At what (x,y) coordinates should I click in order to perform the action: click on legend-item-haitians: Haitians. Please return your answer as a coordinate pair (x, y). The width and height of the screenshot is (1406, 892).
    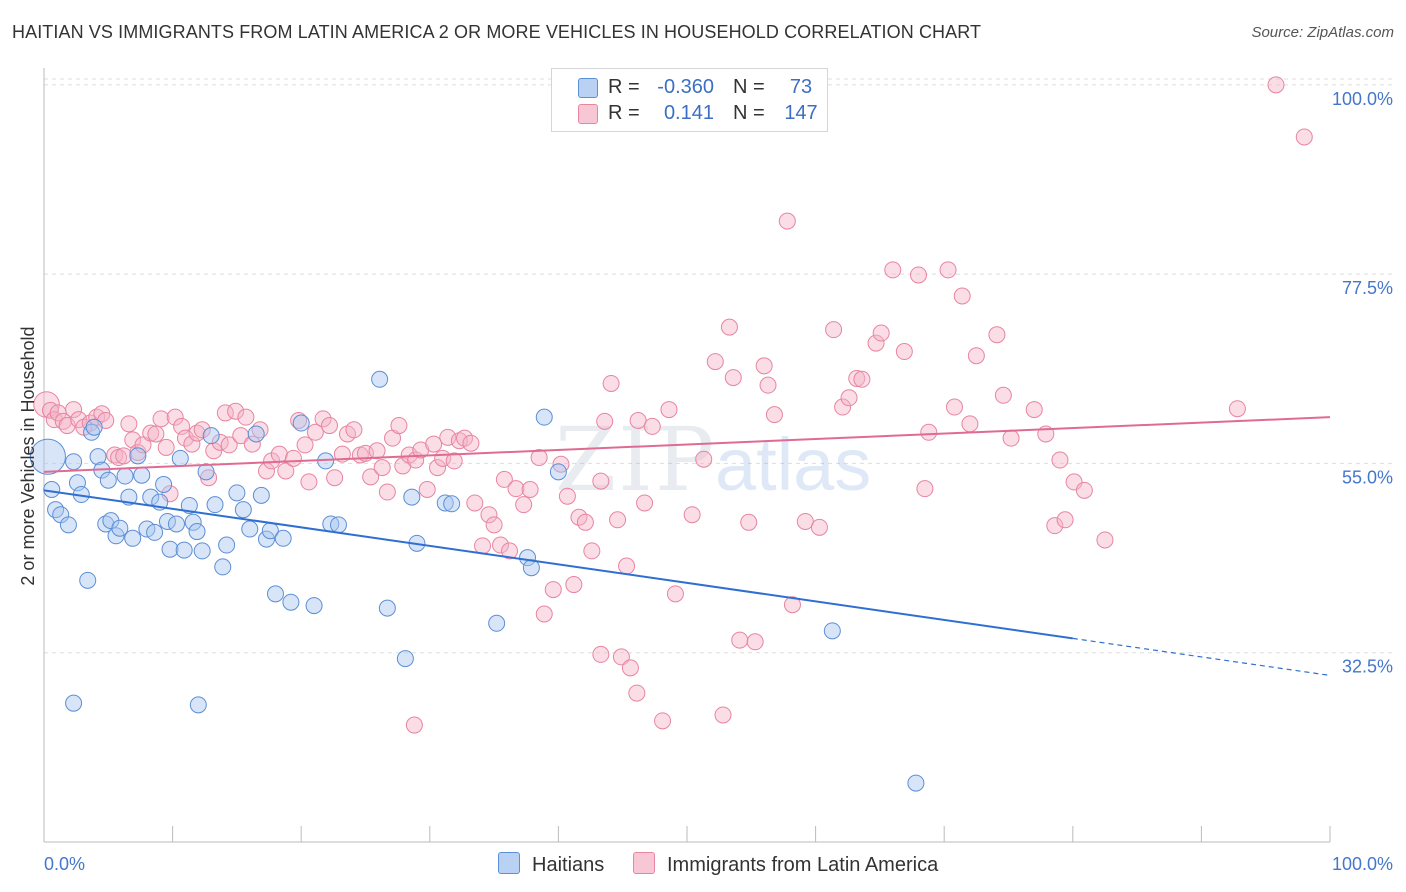
    Looking at the image, I should click on (551, 864).